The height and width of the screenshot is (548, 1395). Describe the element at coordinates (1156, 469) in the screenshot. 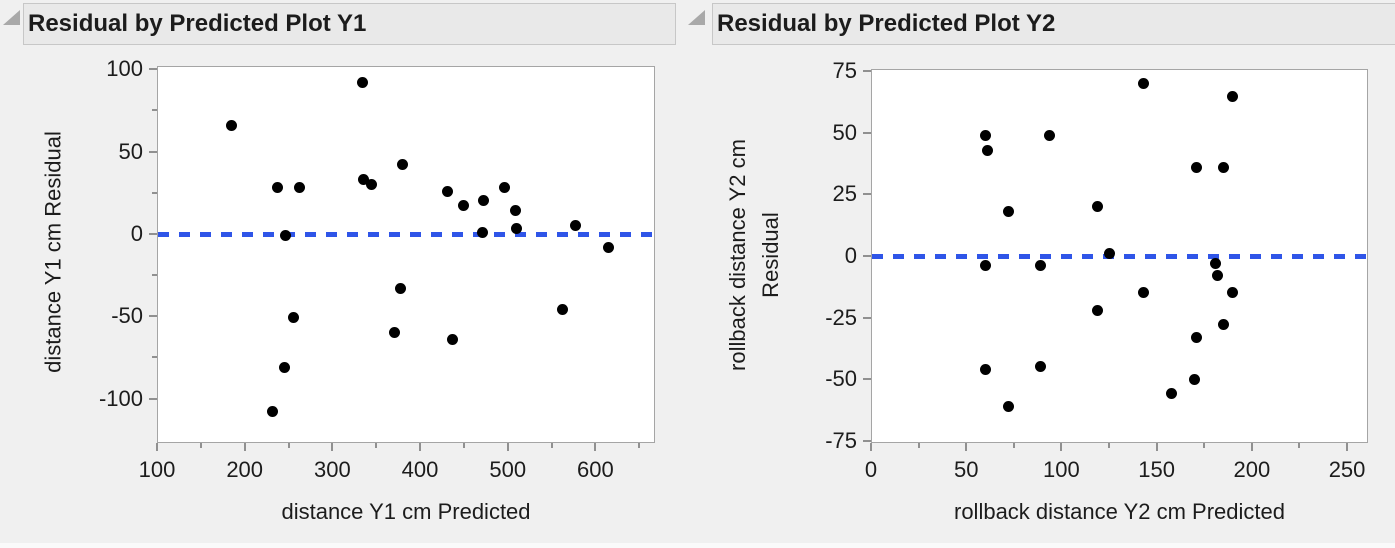

I see `x-tick-label: 150` at that location.